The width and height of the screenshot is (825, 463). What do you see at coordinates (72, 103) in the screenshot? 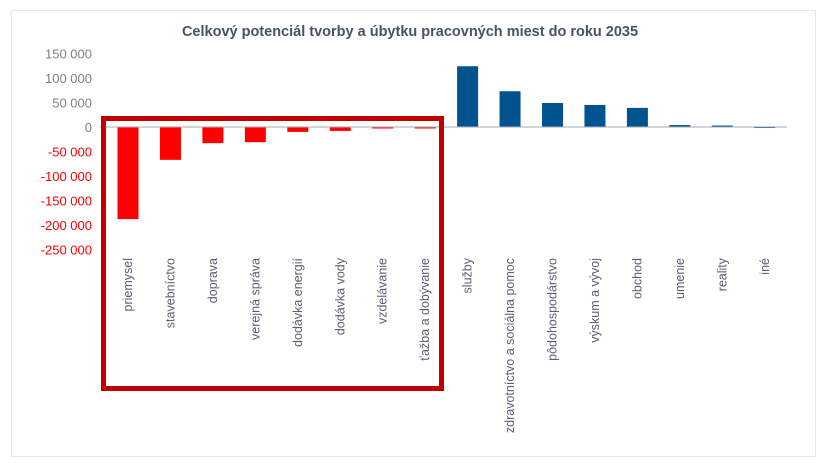
I see `y-tick-label: 50 000` at bounding box center [72, 103].